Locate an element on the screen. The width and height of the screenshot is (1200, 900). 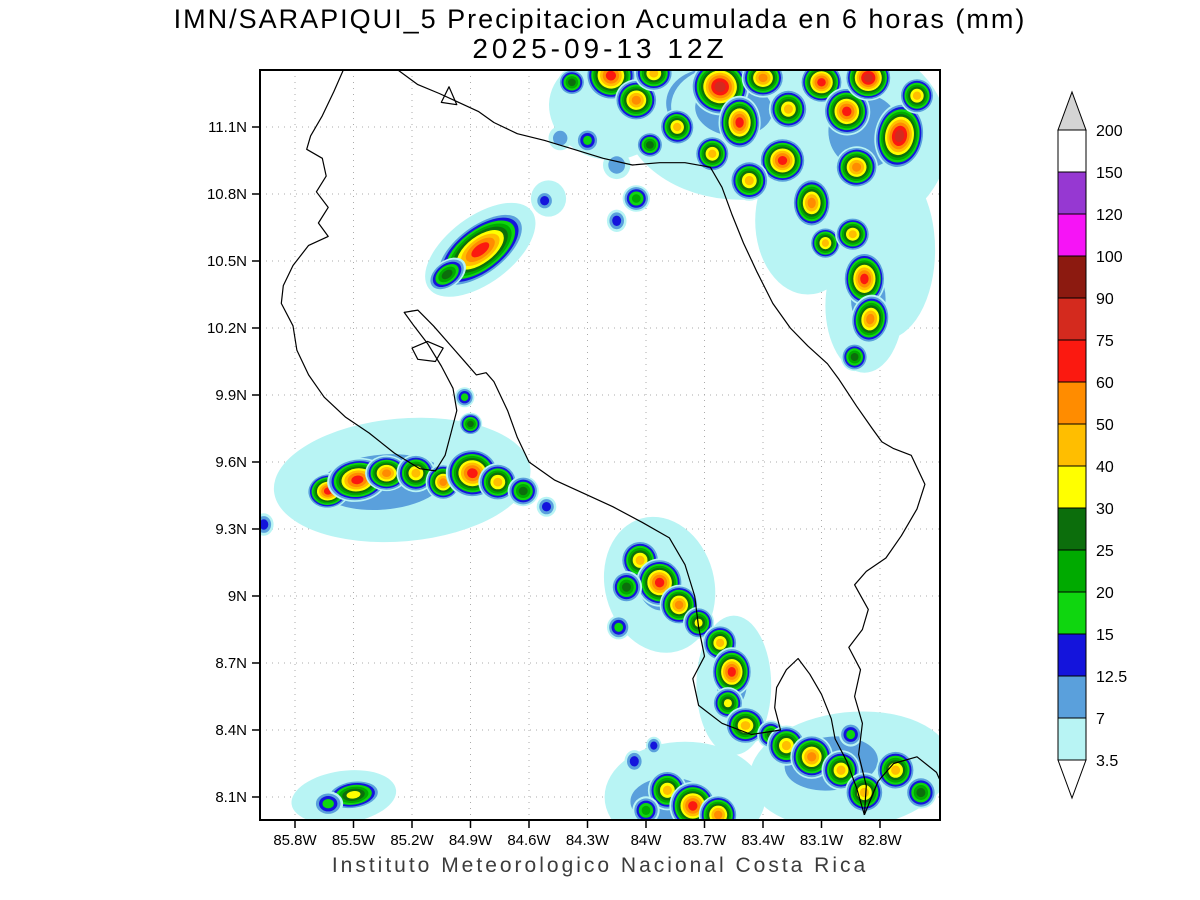
lat-tick-label: 8.1N is located at coordinates (231, 797).